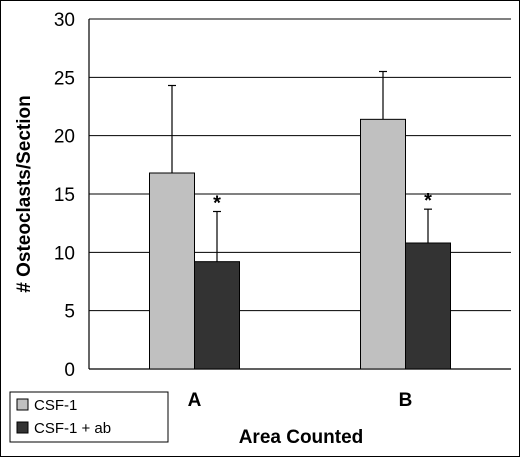 This screenshot has width=520, height=458. I want to click on legend: CSF-1 CSF-1 + ab, so click(89, 417).